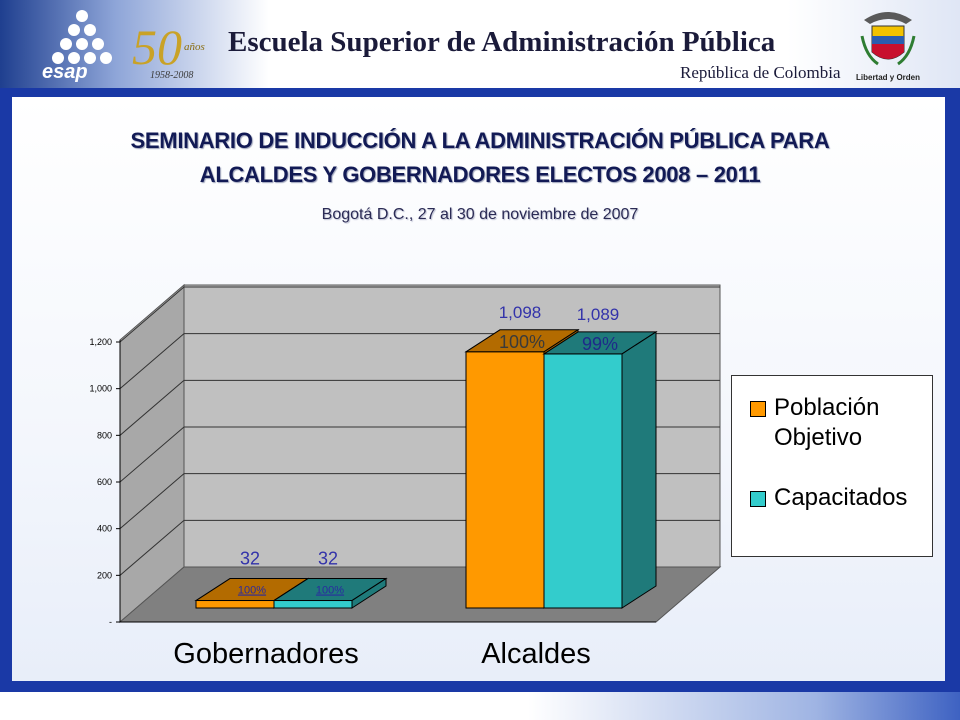 This screenshot has height=720, width=960. Describe the element at coordinates (265, 654) in the screenshot. I see `x-category-label: Gobernadores` at that location.